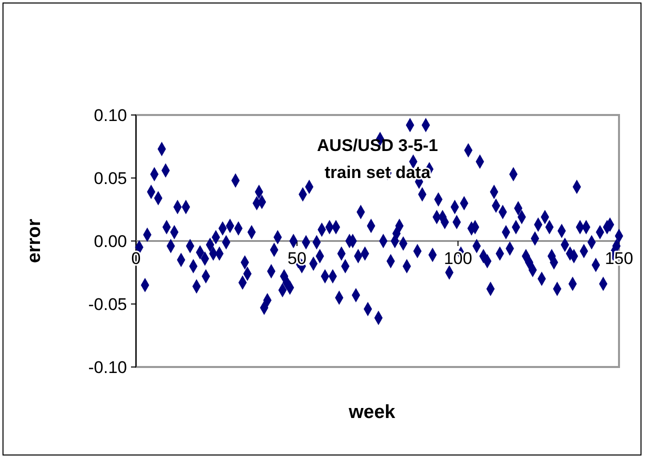 The width and height of the screenshot is (652, 459). Describe the element at coordinates (110, 241) in the screenshot. I see `y-tick-label: 0.00` at that location.